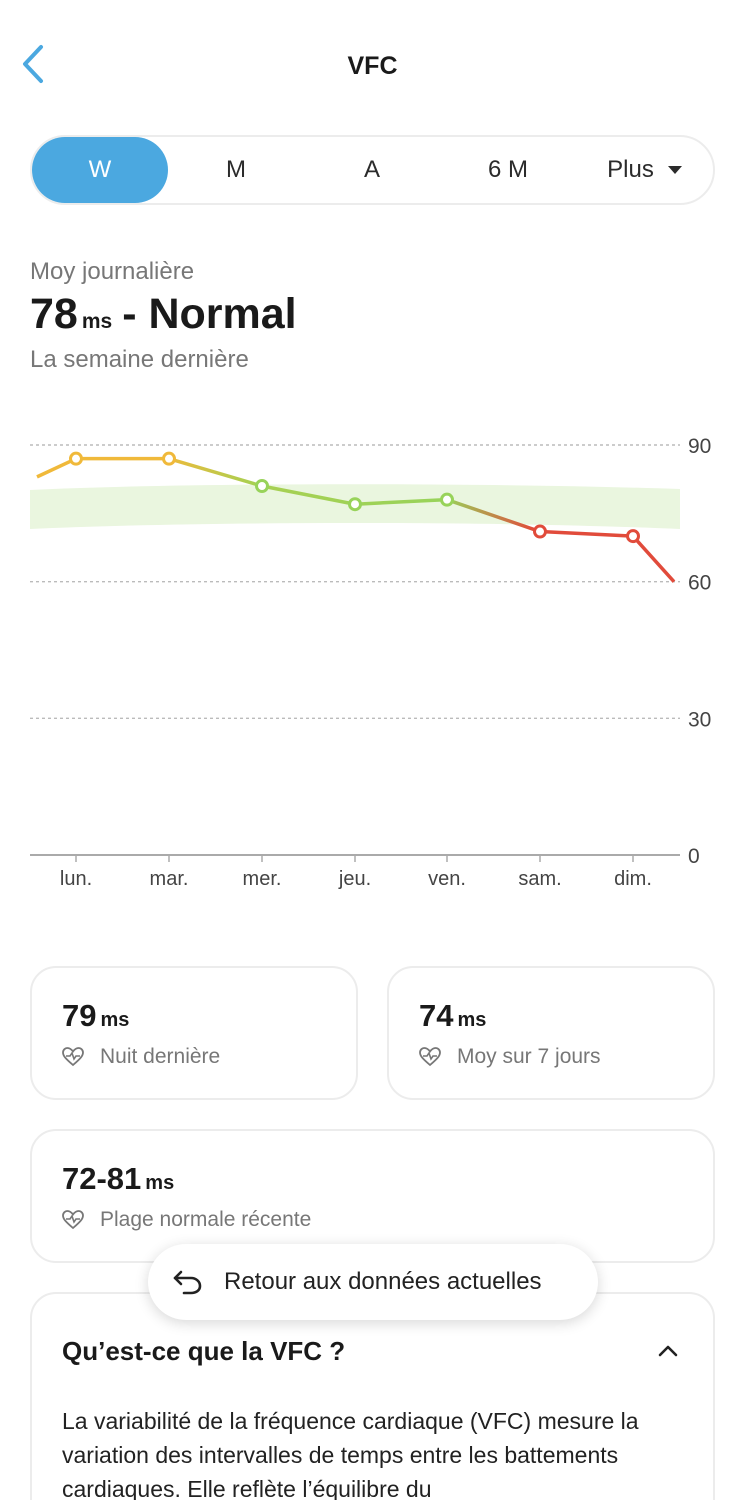 The image size is (745, 1500). Describe the element at coordinates (472, 1020) in the screenshot. I see `seven-day-unit: ms` at that location.